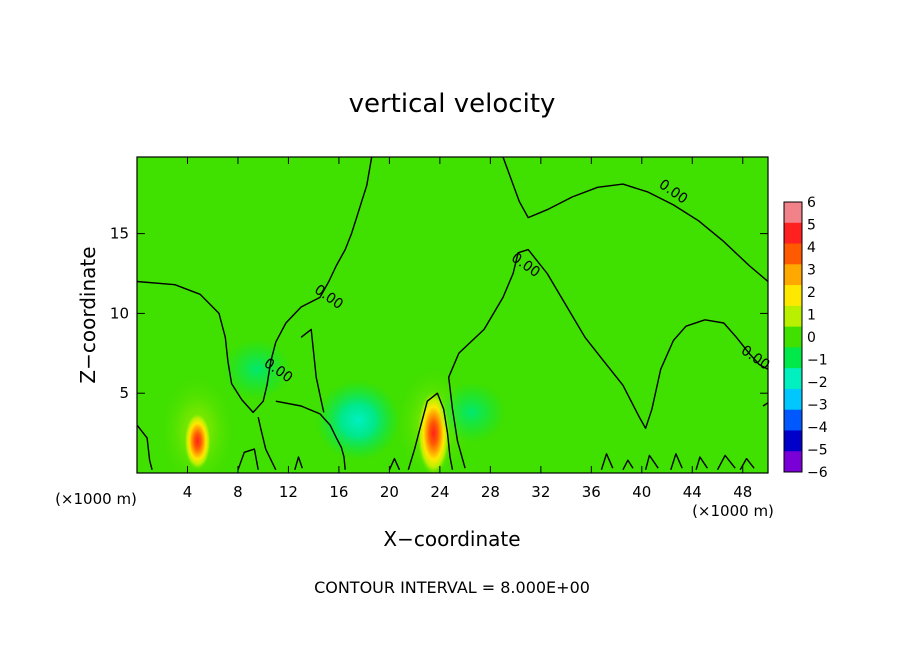 The height and width of the screenshot is (658, 904). I want to click on contour-interval-note: CONTOUR INTERVAL = 8.000E+00, so click(452, 587).